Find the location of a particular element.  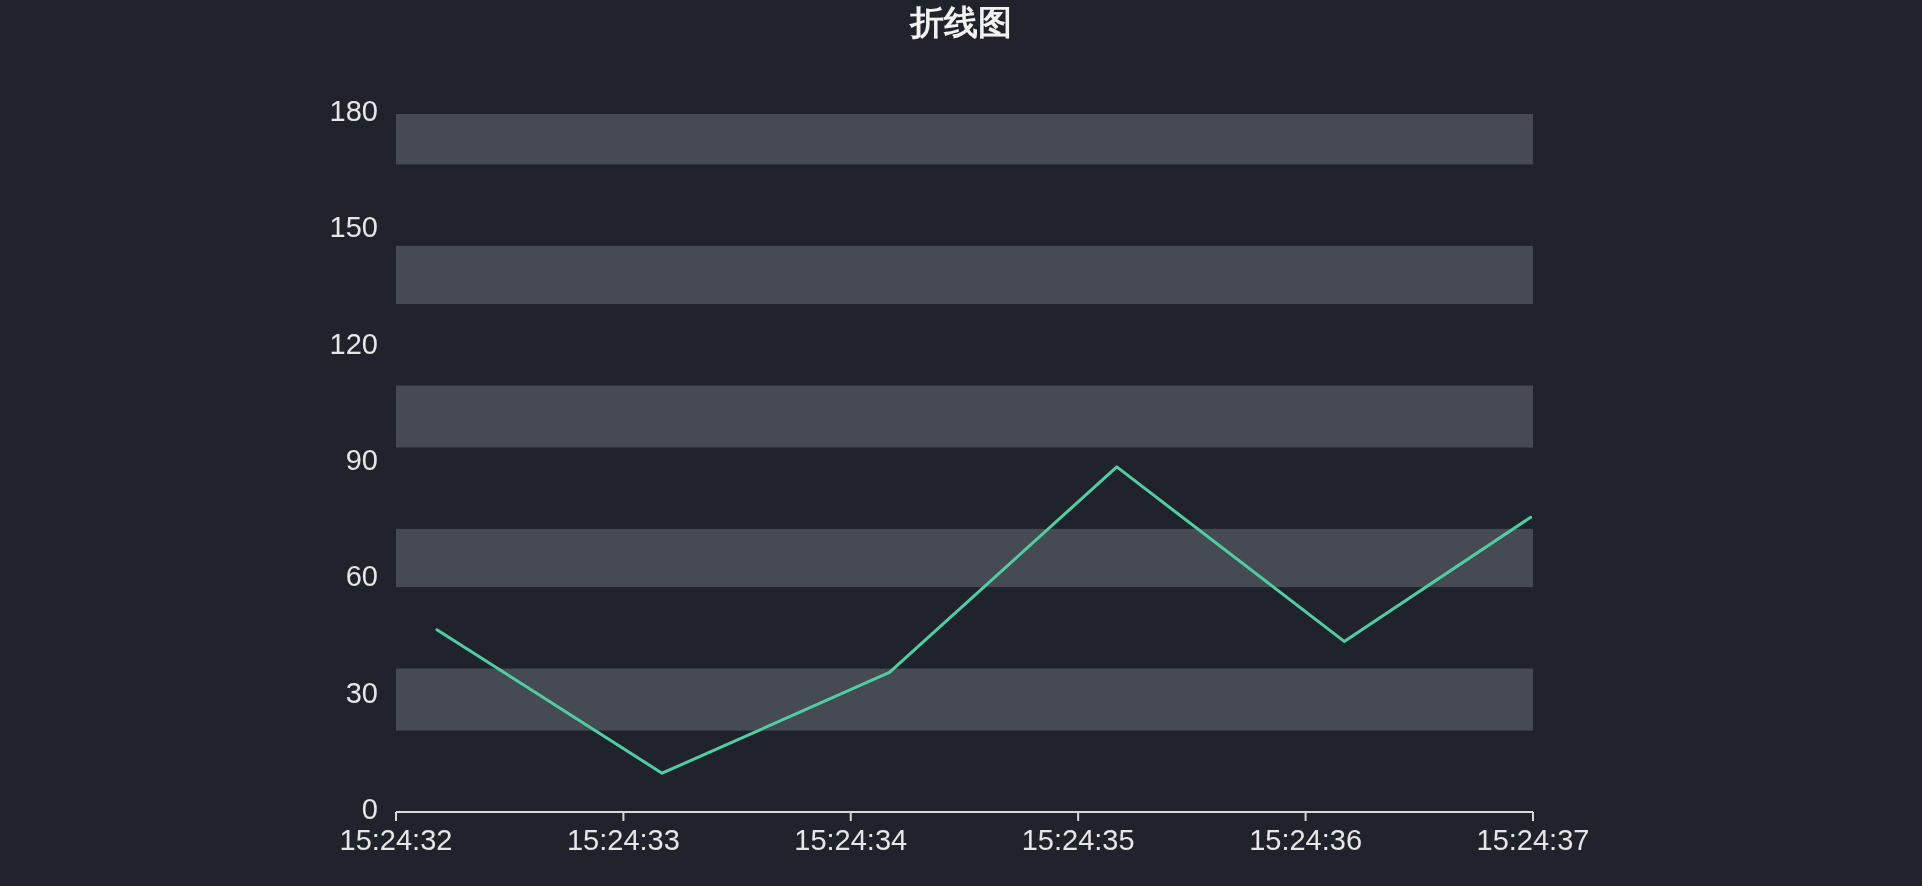

y-tick-label: 90 is located at coordinates (361, 460).